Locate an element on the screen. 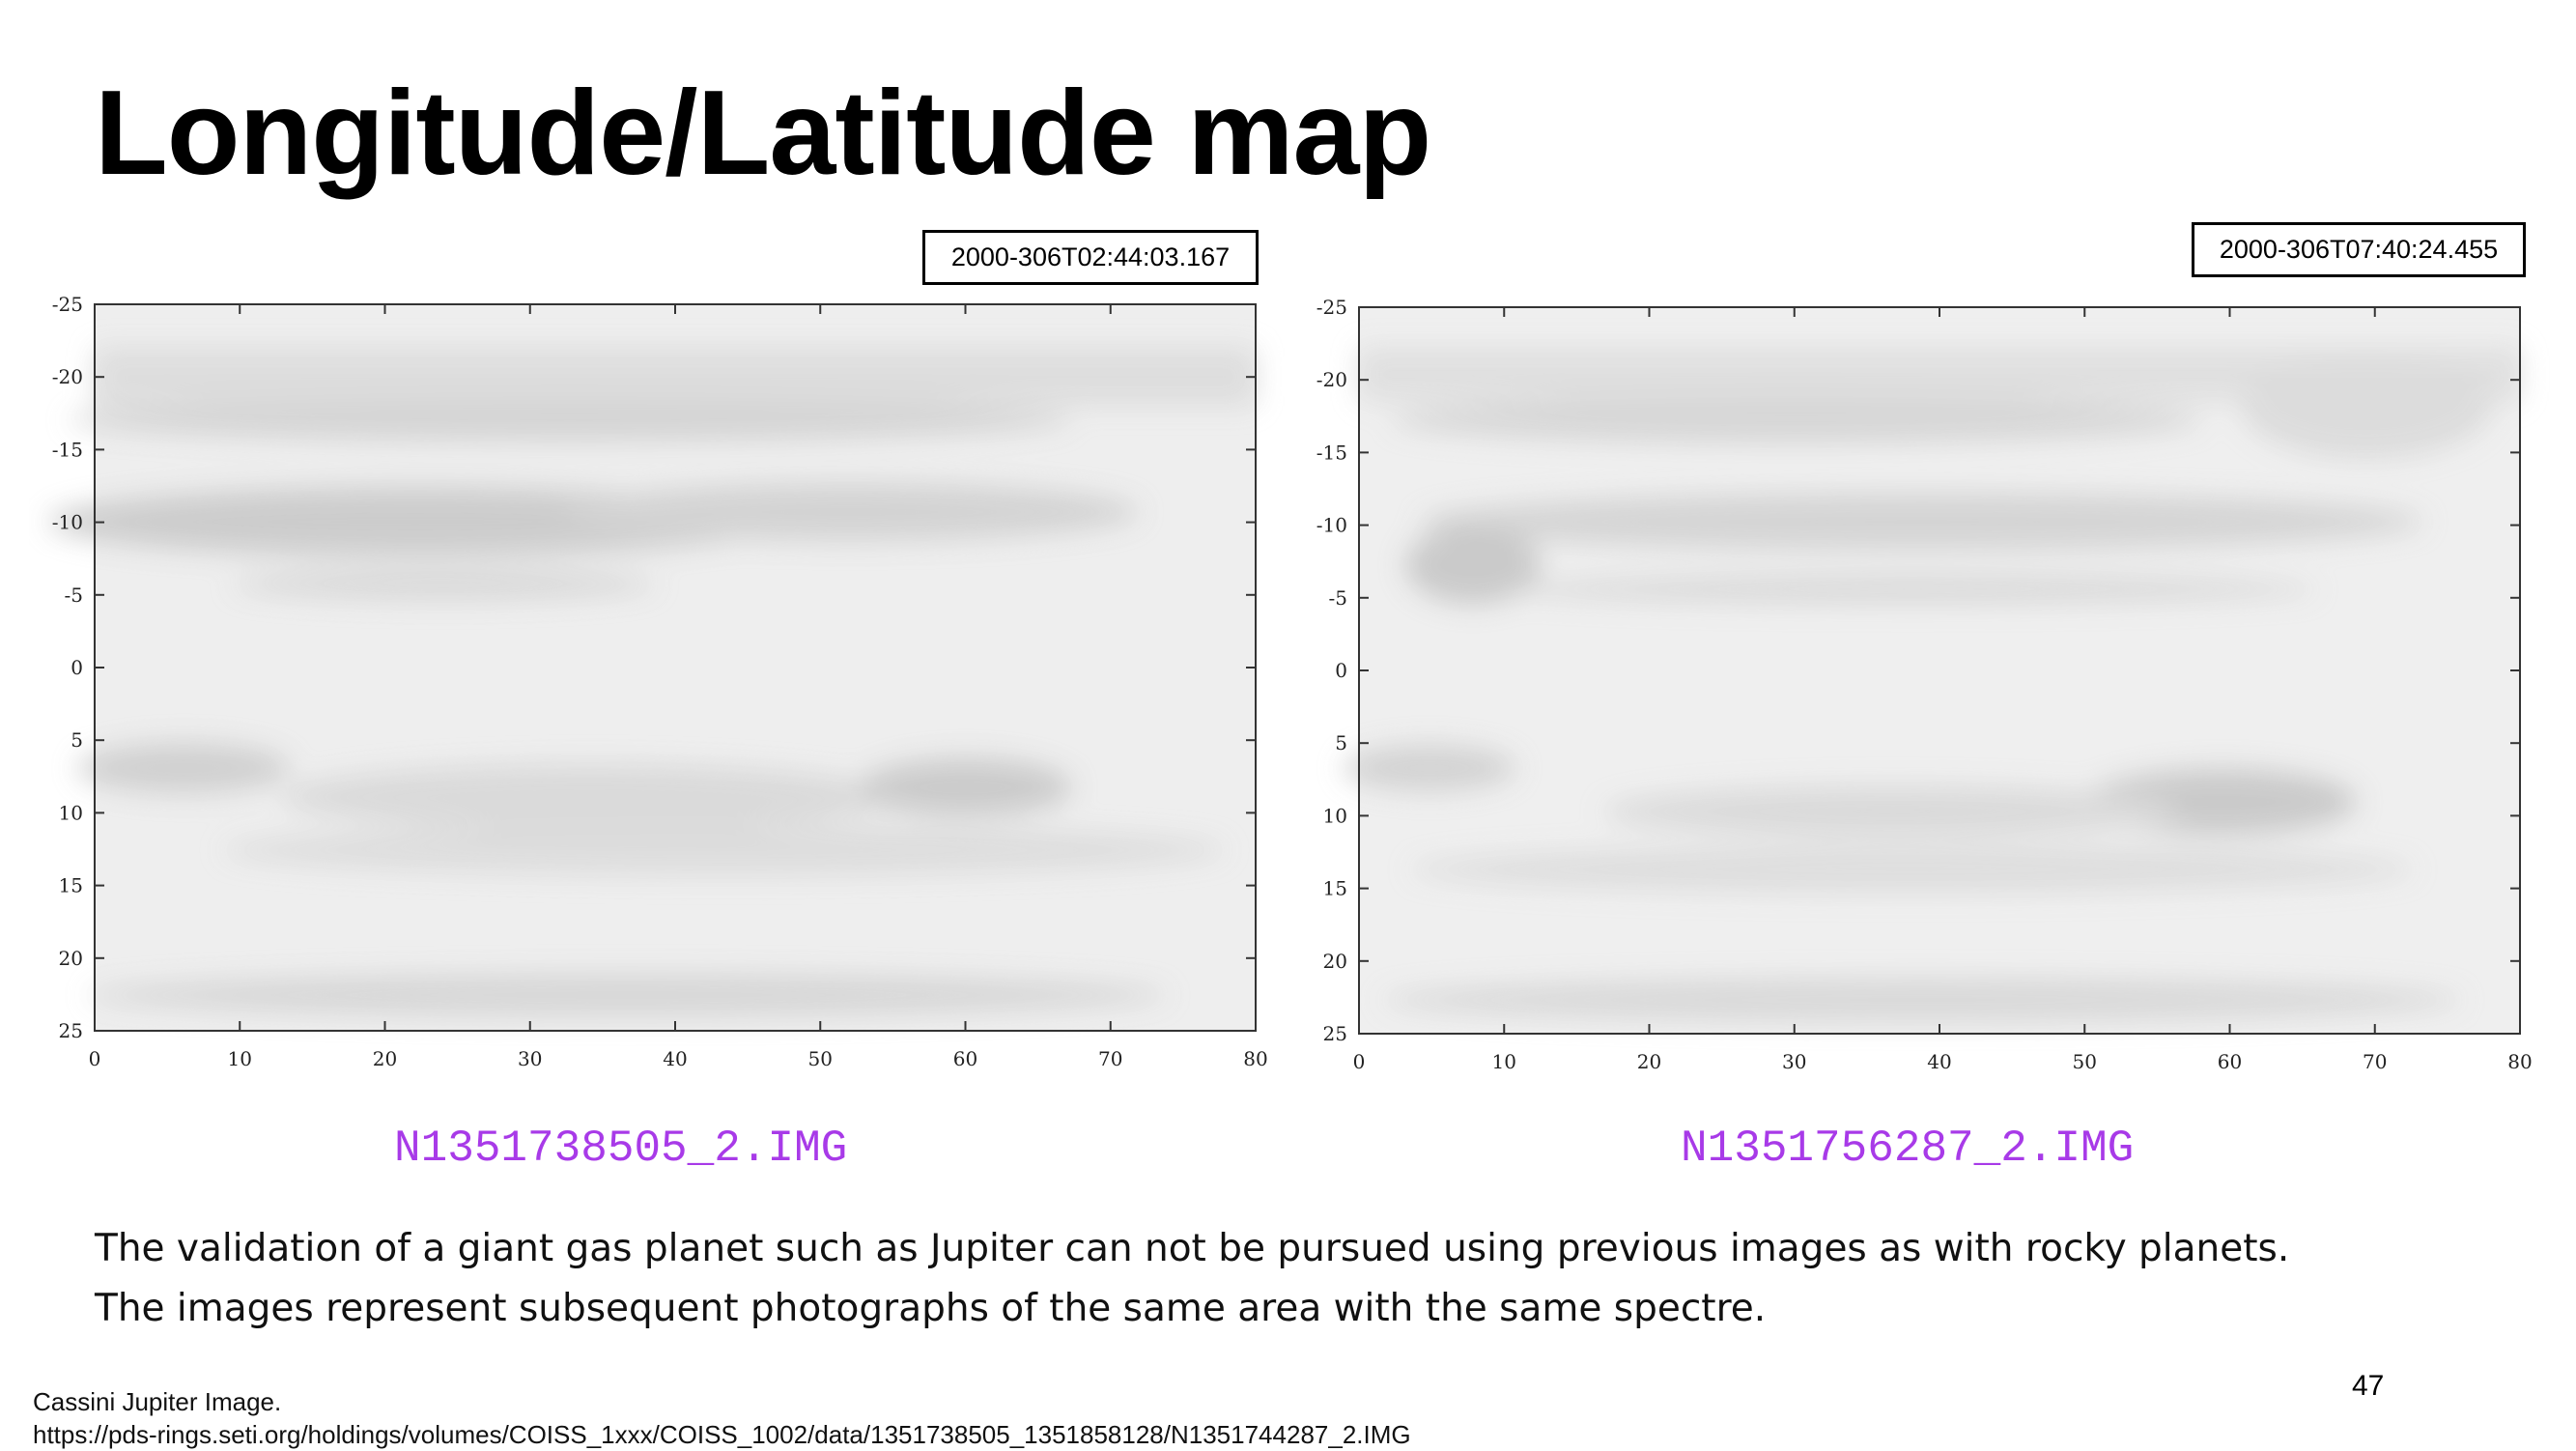 This screenshot has height=1451, width=2576. x-tick-label-left: 80 is located at coordinates (1255, 1058).